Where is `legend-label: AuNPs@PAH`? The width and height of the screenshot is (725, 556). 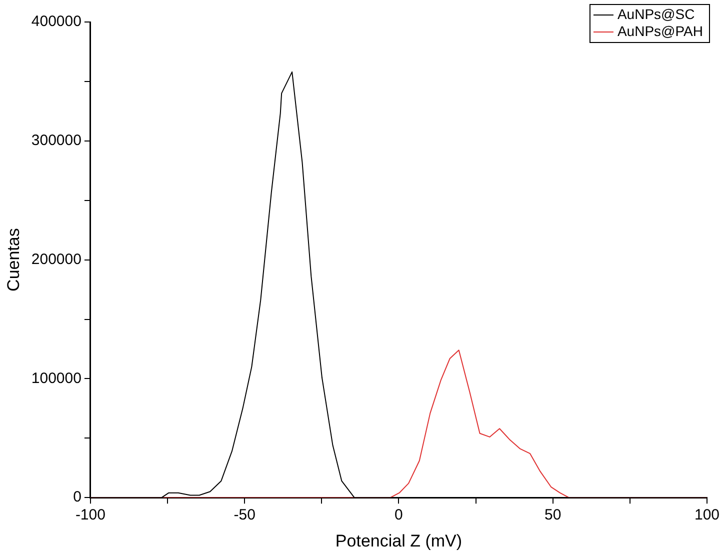 legend-label: AuNPs@PAH is located at coordinates (660, 30).